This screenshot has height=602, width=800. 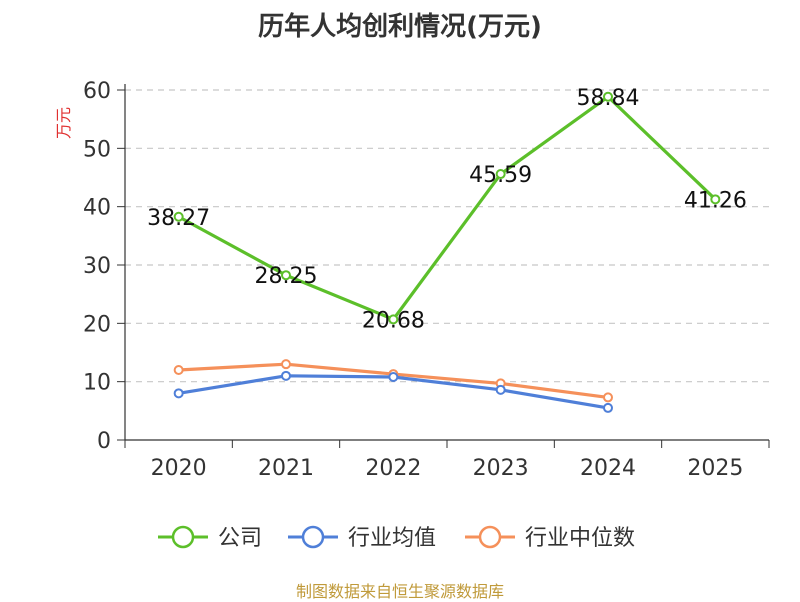 I want to click on legend-label: 公司, so click(x=240, y=538).